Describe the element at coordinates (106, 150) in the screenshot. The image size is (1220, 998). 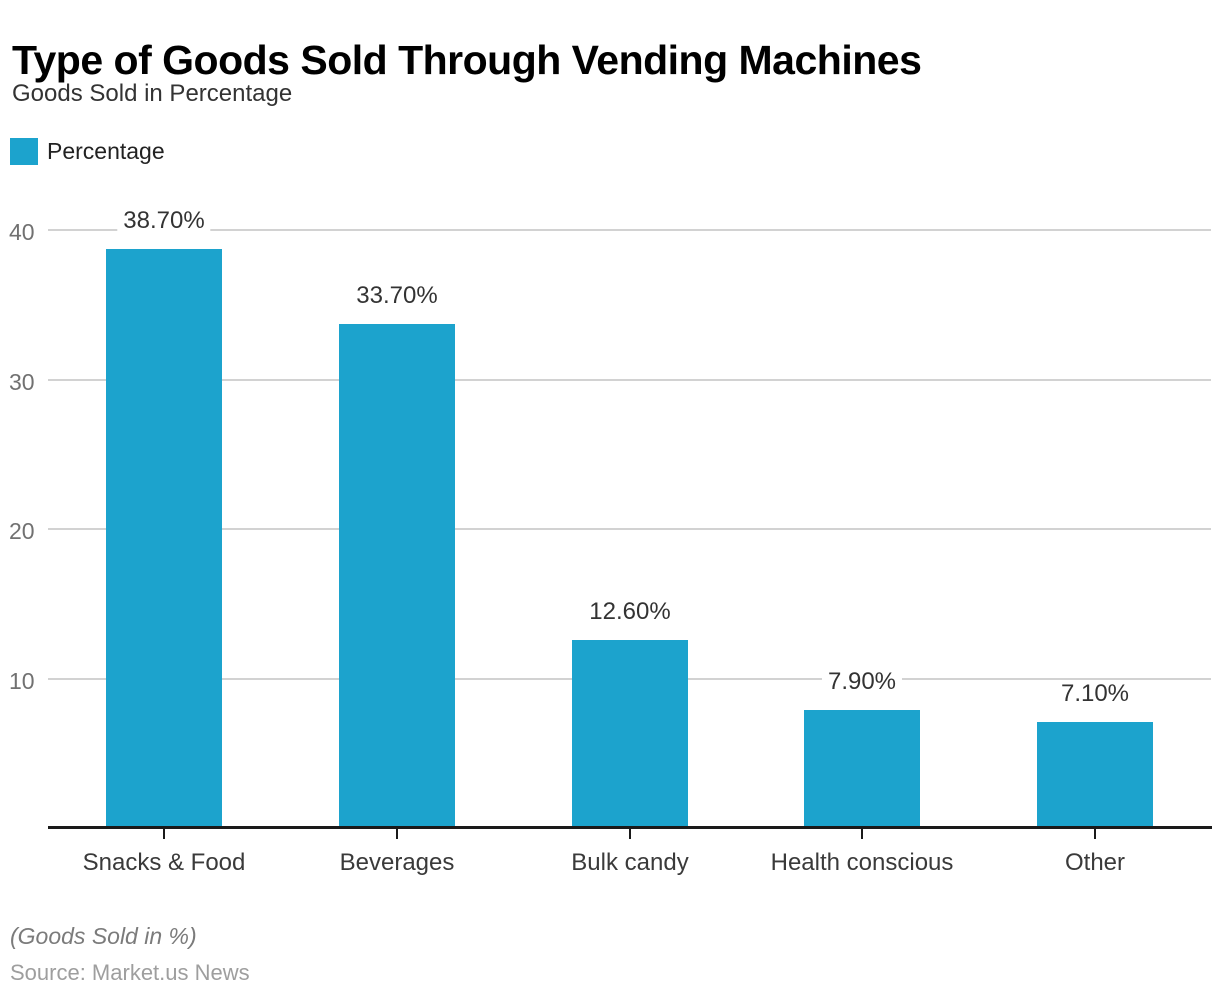
I see `legend-label: Percentage` at that location.